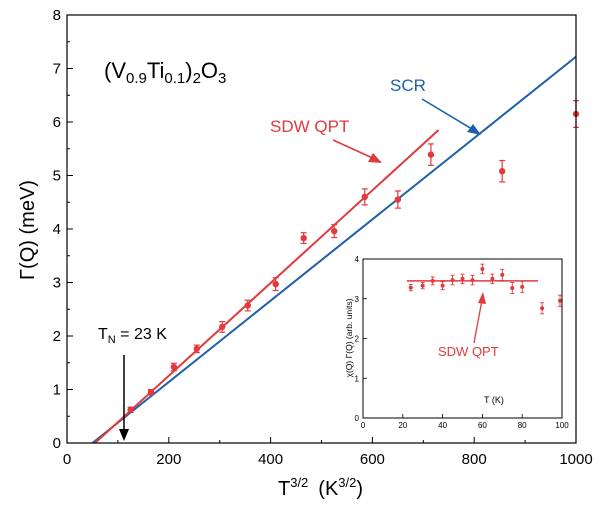 This screenshot has width=615, height=510. Describe the element at coordinates (349, 337) in the screenshot. I see `inset-y-label: χ(Q) Γ(Q) (arb. units)` at that location.